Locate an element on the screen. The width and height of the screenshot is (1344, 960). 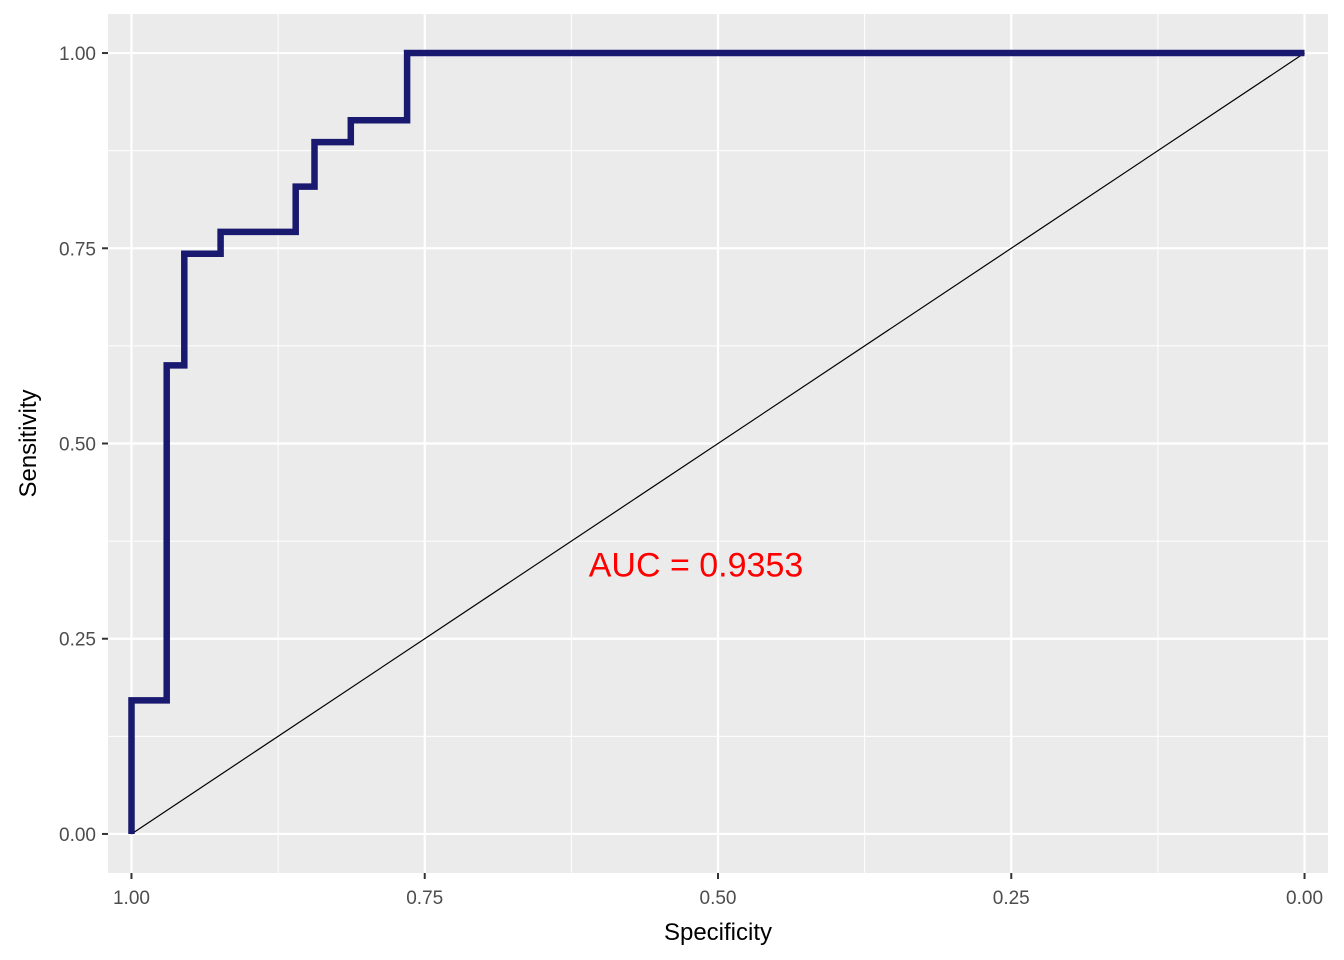
x-tick-label-2: 0.50 is located at coordinates (718, 898).